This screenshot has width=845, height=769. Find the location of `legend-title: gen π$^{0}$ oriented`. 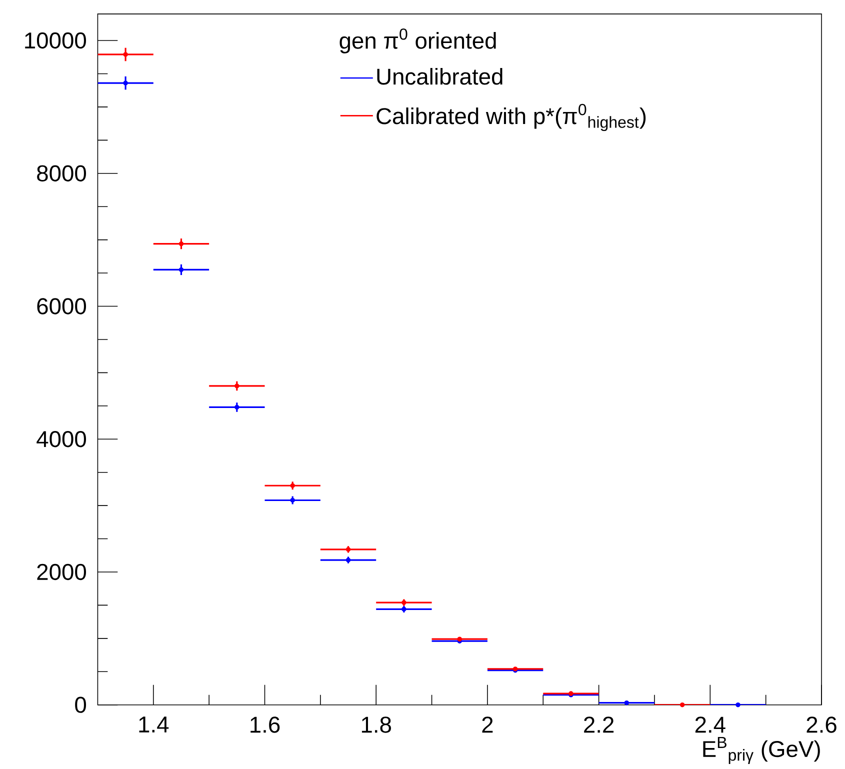

legend-title: gen π$^{0}$ oriented is located at coordinates (418, 41).